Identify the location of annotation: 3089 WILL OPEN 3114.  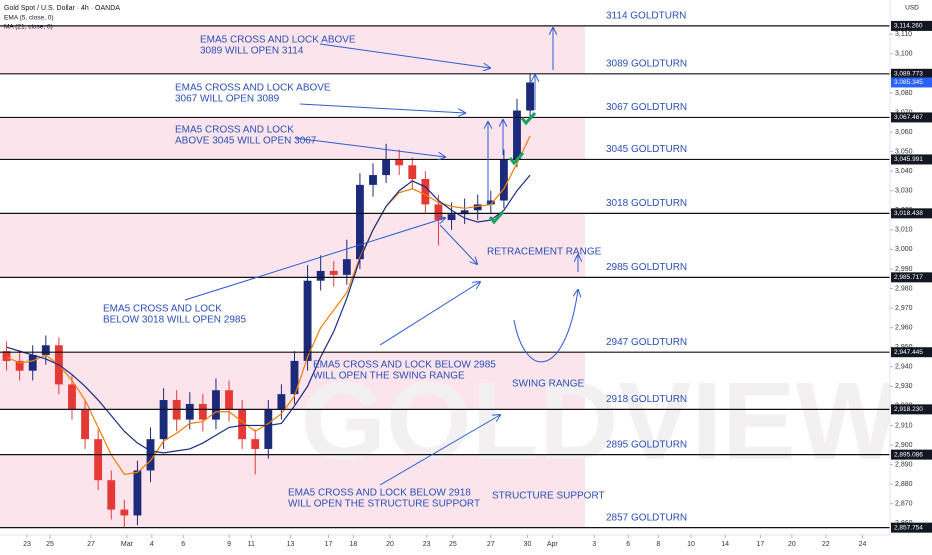
(252, 51).